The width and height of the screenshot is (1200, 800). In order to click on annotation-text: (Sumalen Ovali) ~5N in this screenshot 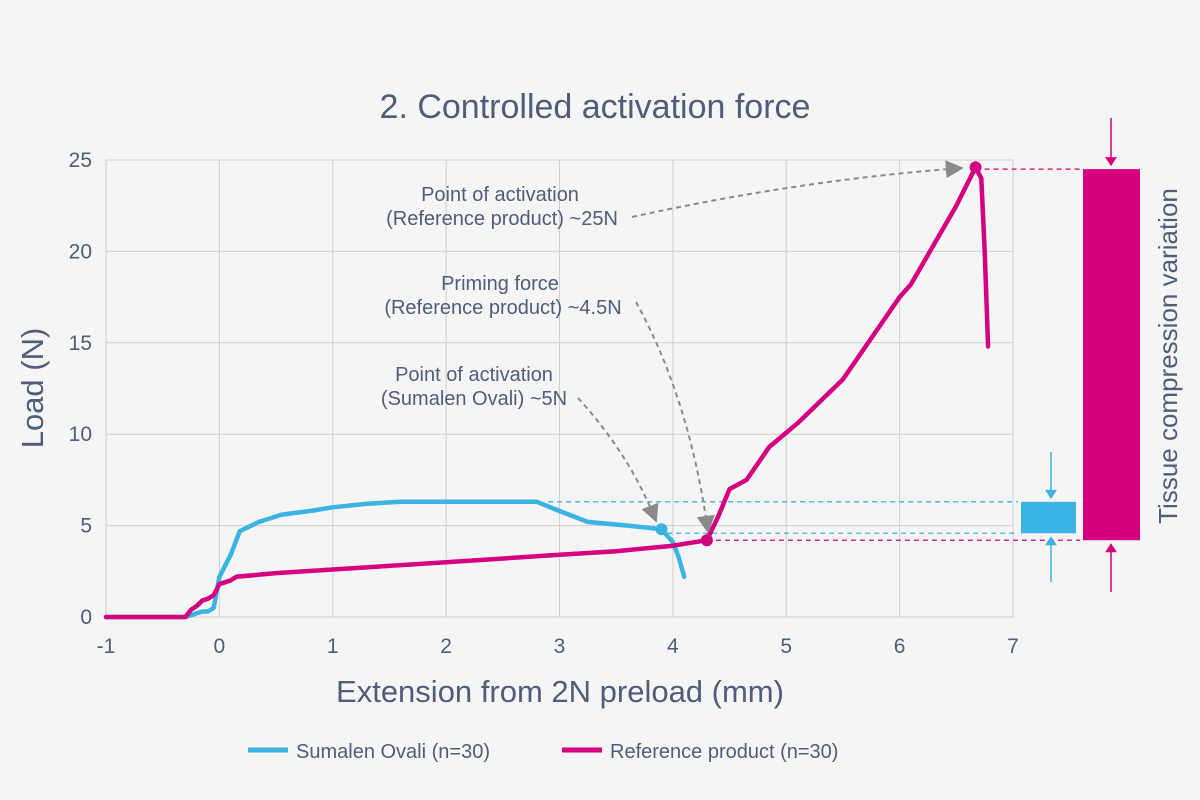, I will do `click(474, 399)`.